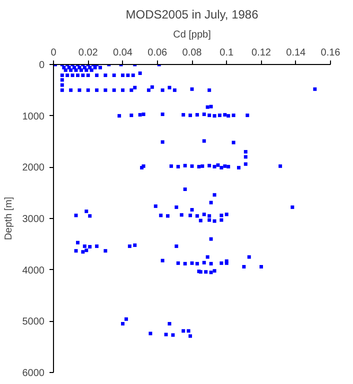 The width and height of the screenshot is (353, 384). I want to click on x-tick-label: 0.04, so click(123, 53).